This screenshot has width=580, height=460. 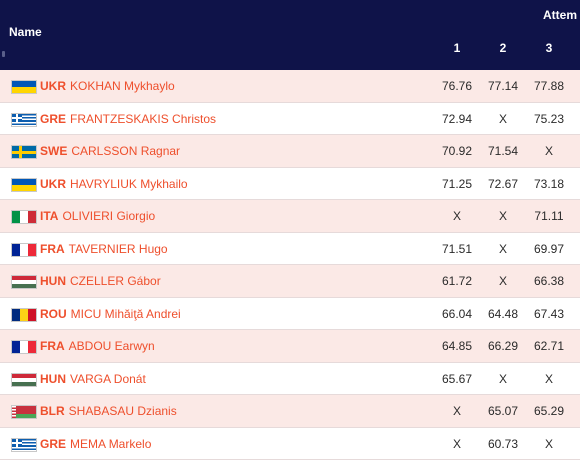 I want to click on romania-flag-icon, so click(x=24, y=314).